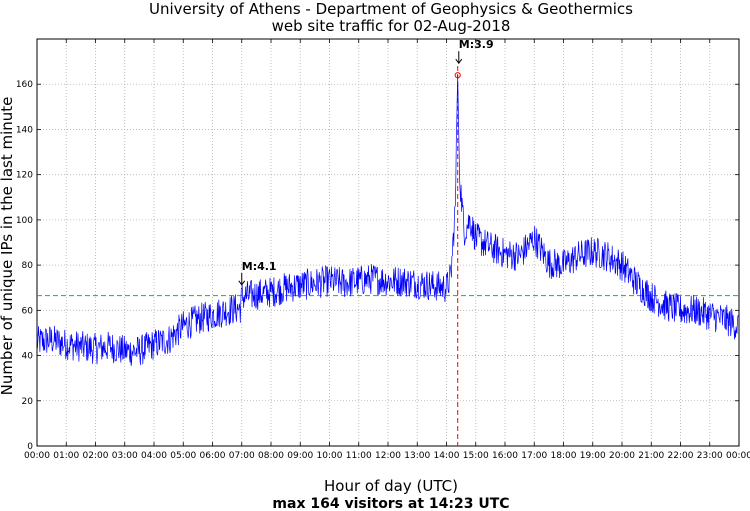  Describe the element at coordinates (30, 447) in the screenshot. I see `y-tick-label: 0` at that location.